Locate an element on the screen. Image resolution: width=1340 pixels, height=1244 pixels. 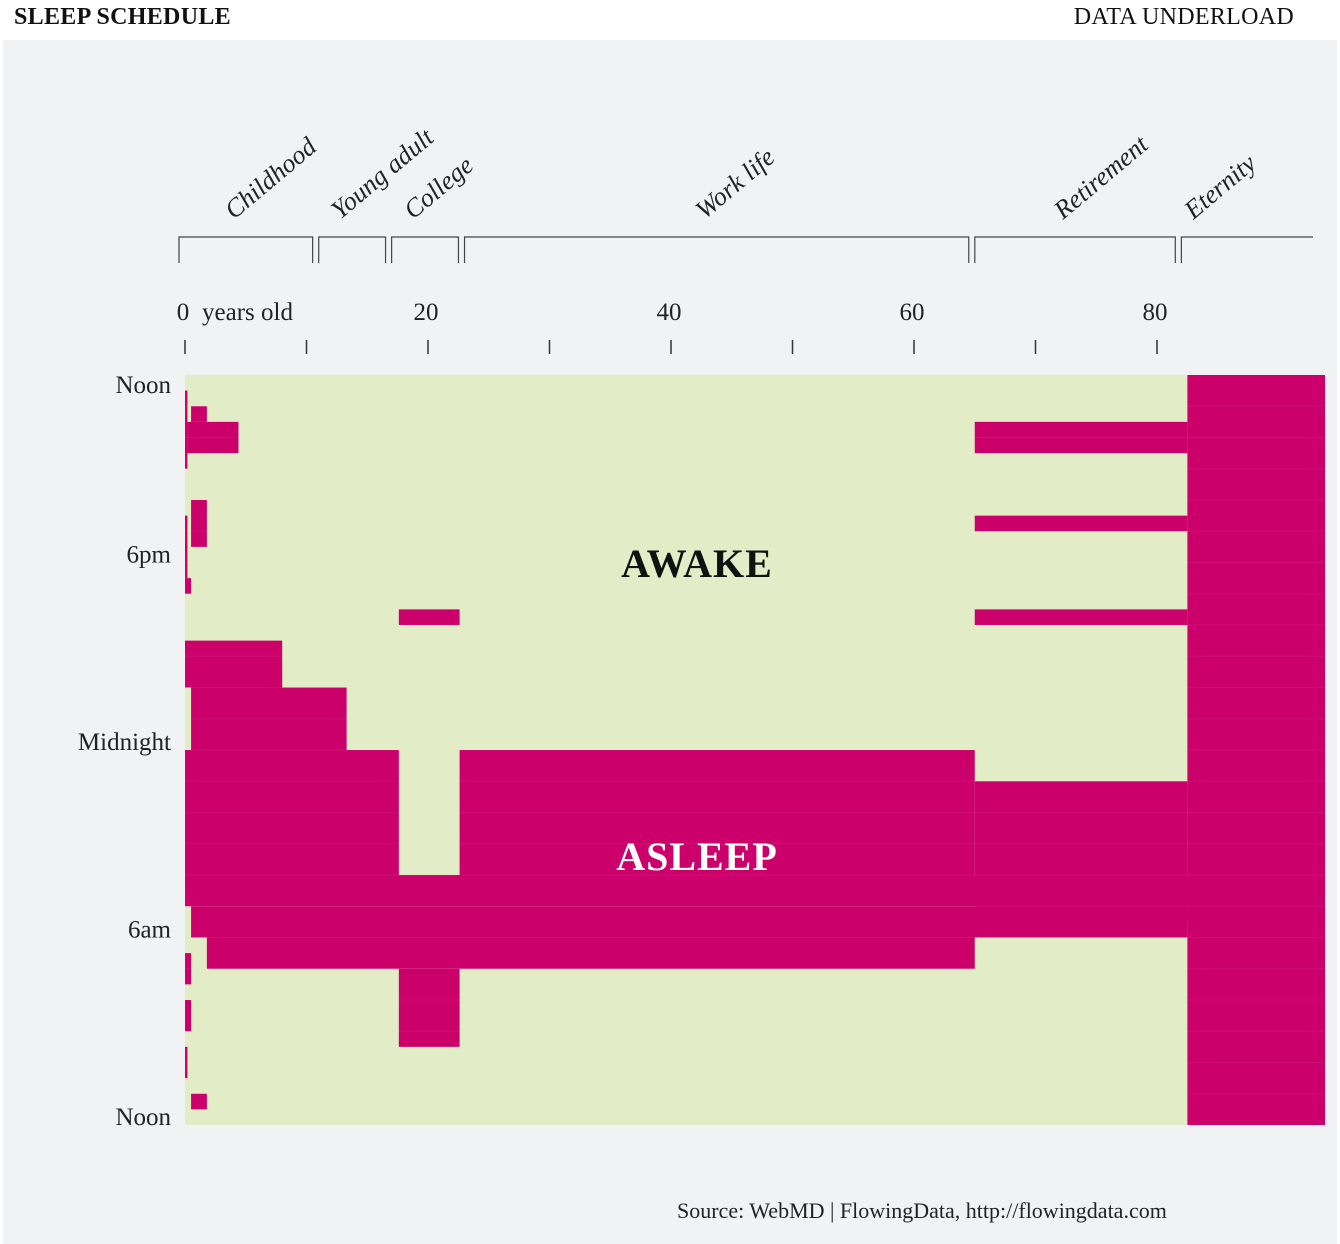
life-stage-label: Work life is located at coordinates (735, 183).